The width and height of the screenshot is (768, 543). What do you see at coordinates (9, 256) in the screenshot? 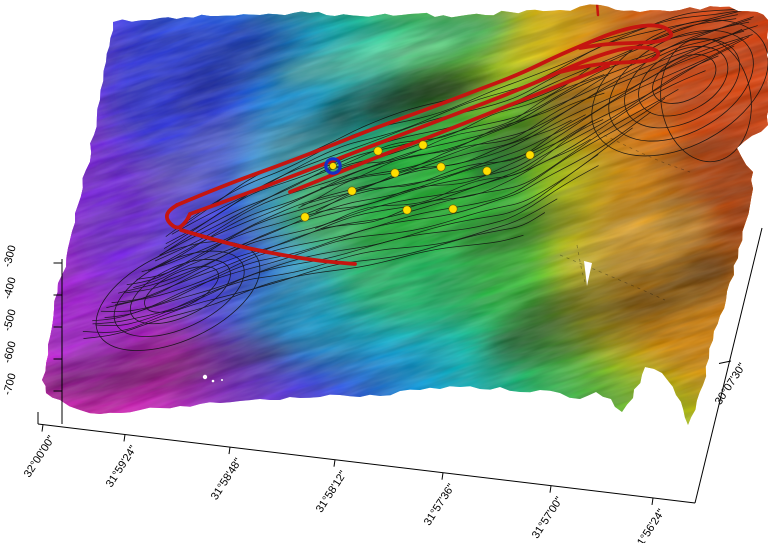
I see `depth-axis-tick-label: -300` at bounding box center [9, 256].